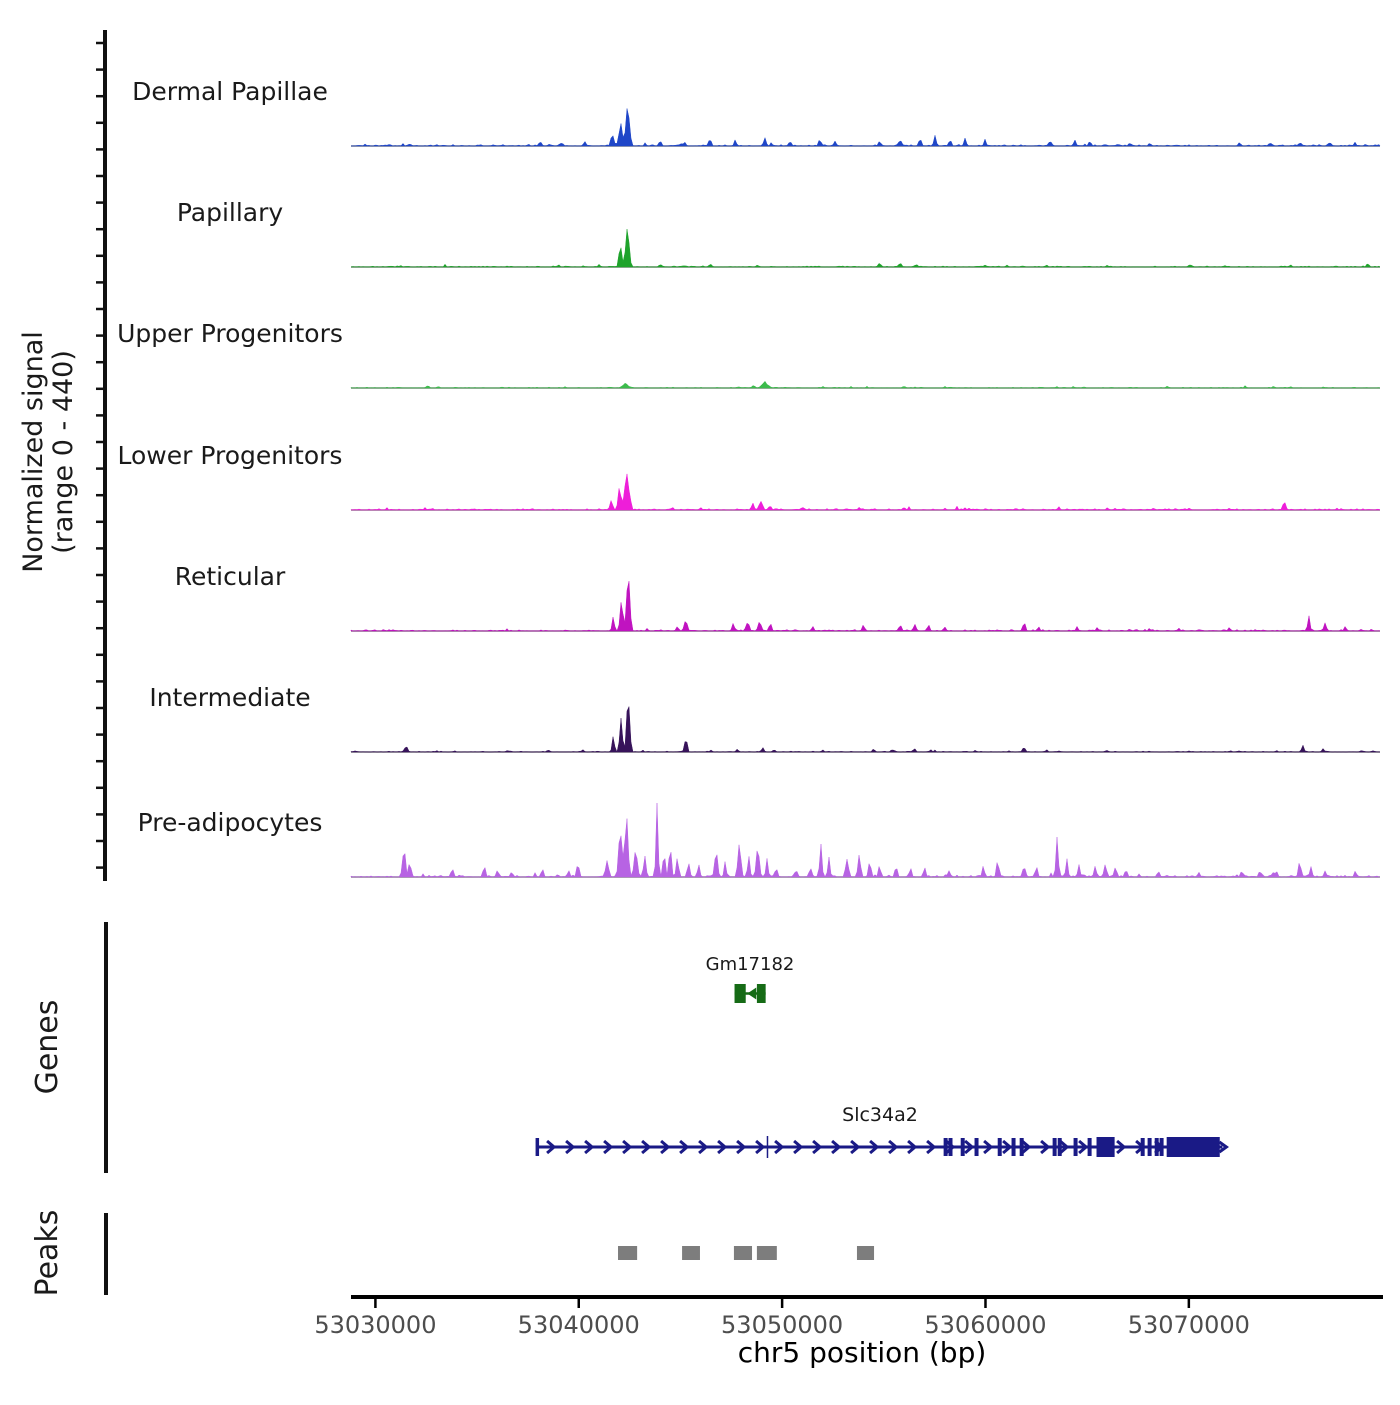 Image resolution: width=1400 pixels, height=1405 pixels. I want to click on signal-track: Intermediate, so click(765, 718).